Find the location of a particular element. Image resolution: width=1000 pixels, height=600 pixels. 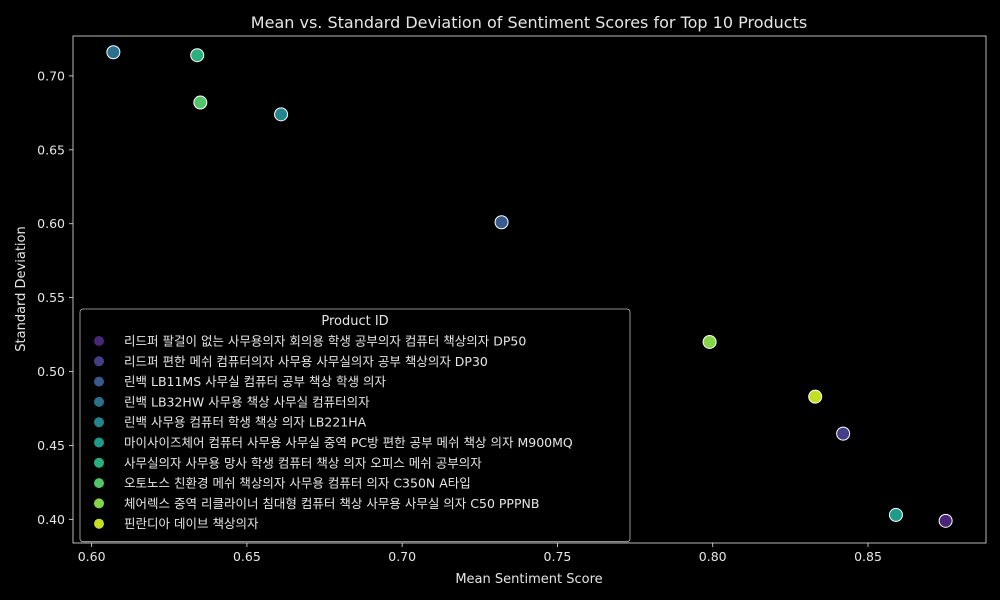

y-tick-label: 0.55 is located at coordinates (51, 297).